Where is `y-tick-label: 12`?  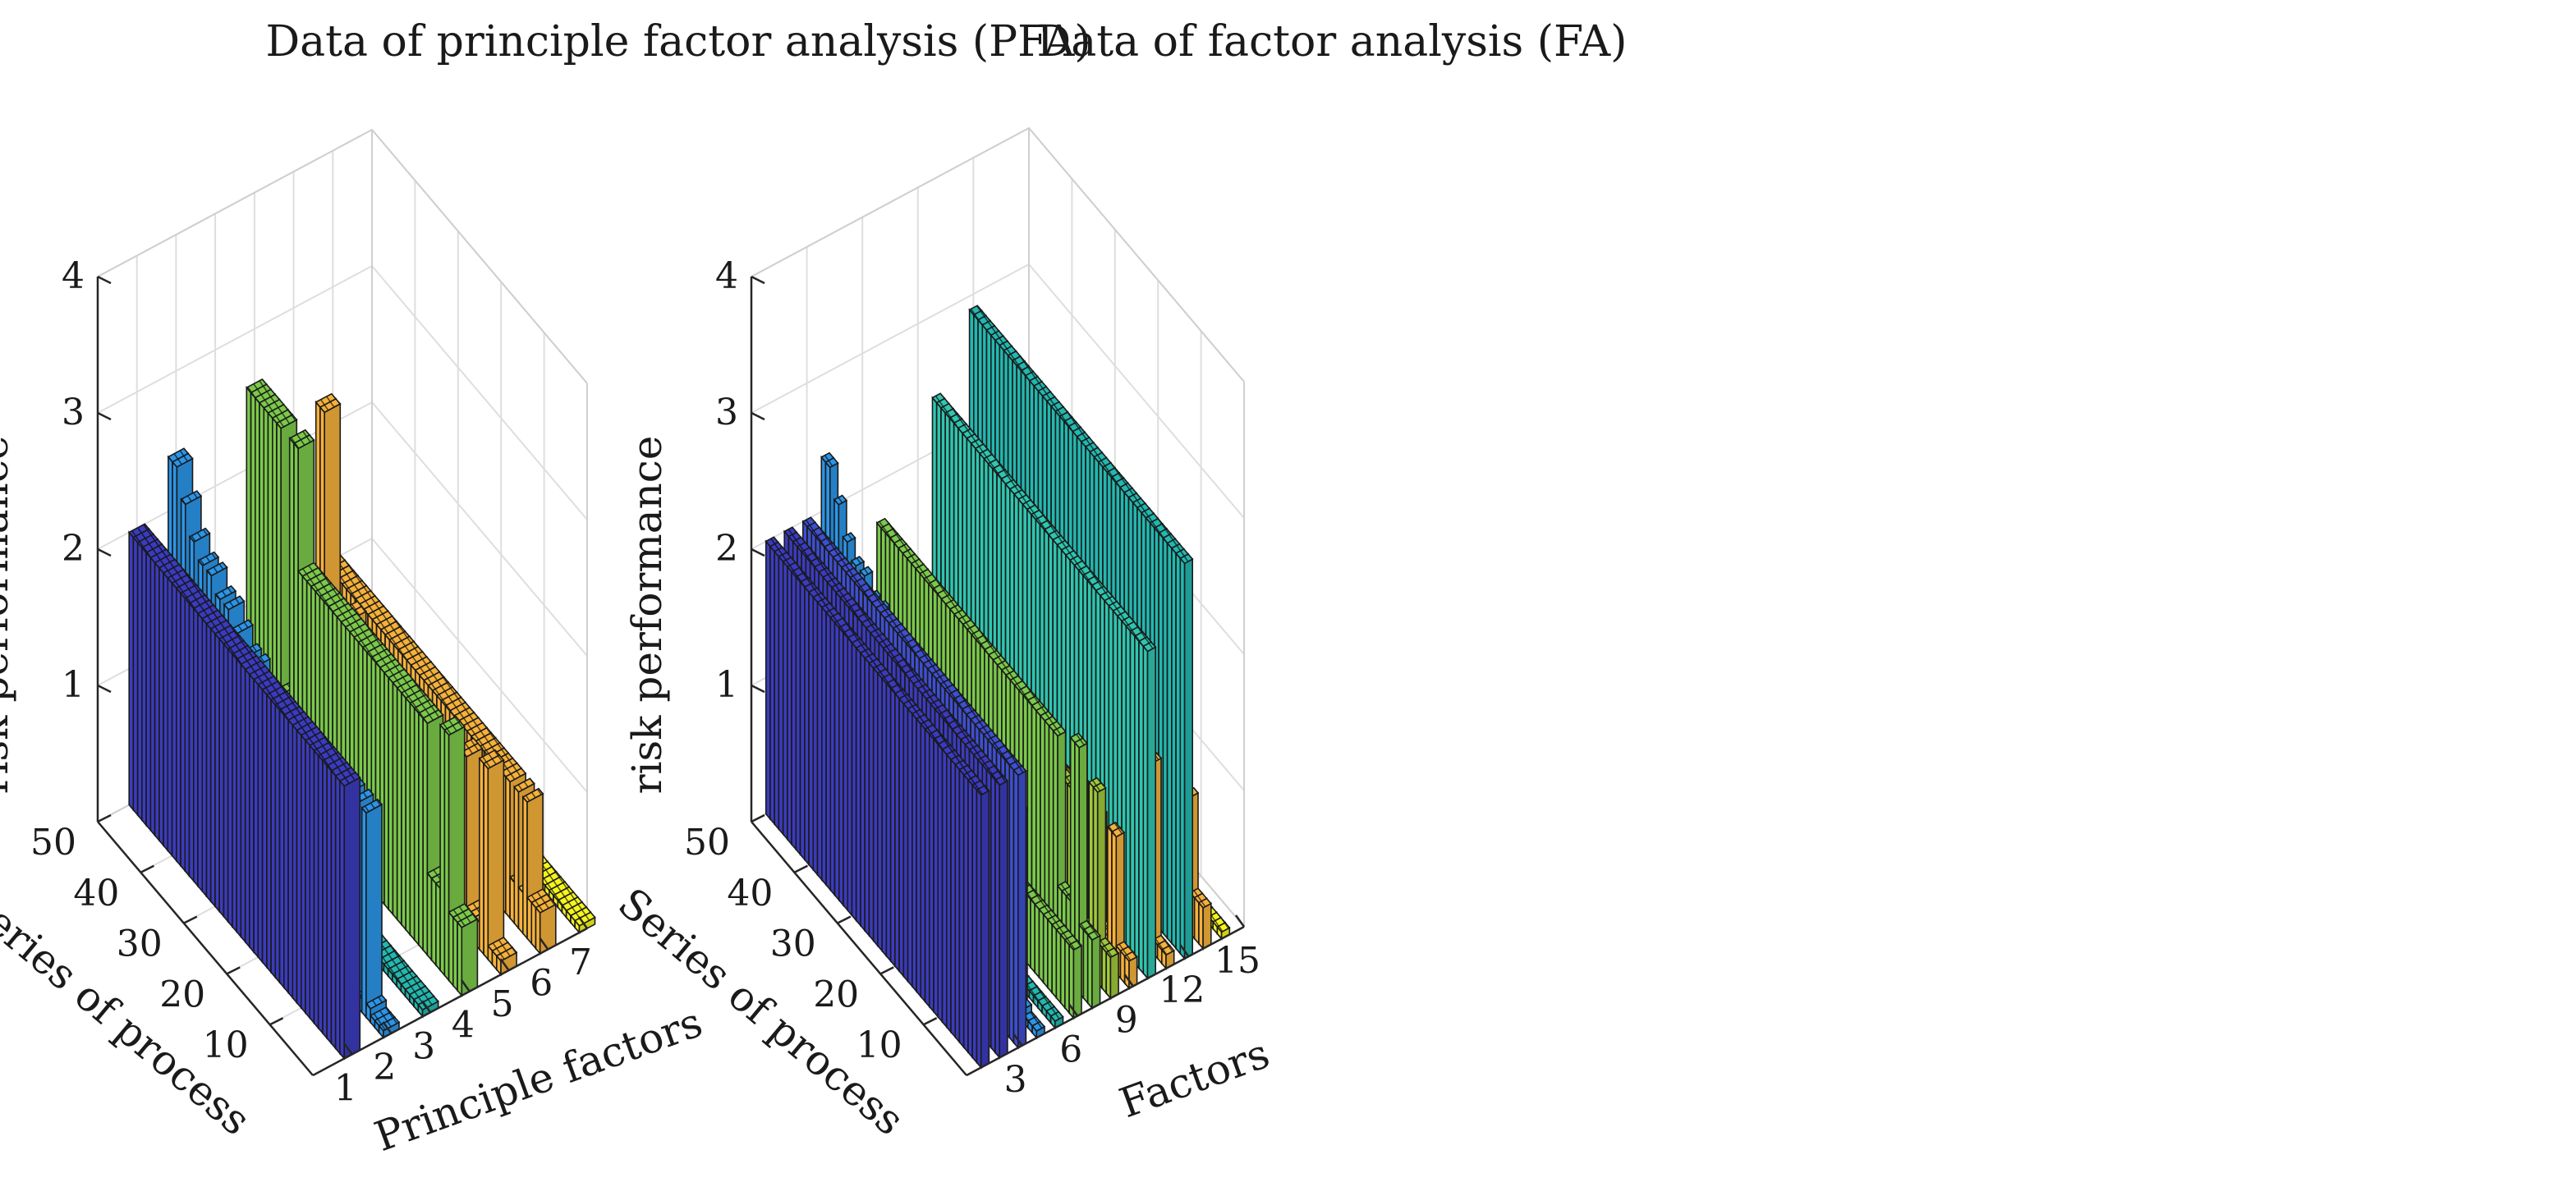
y-tick-label: 12 is located at coordinates (1182, 990).